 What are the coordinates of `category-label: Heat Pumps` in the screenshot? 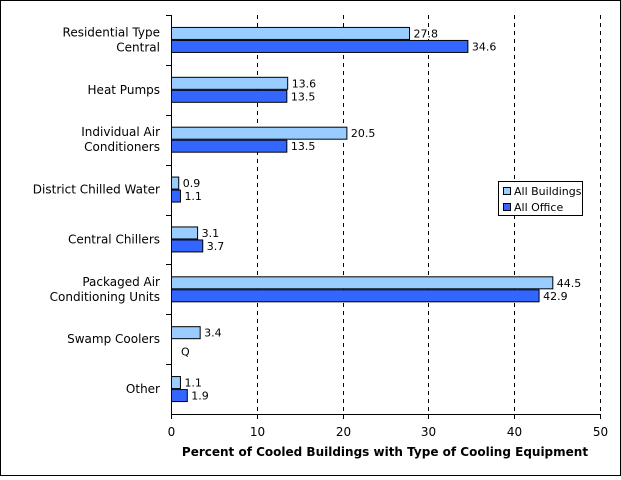 It's located at (124, 90).